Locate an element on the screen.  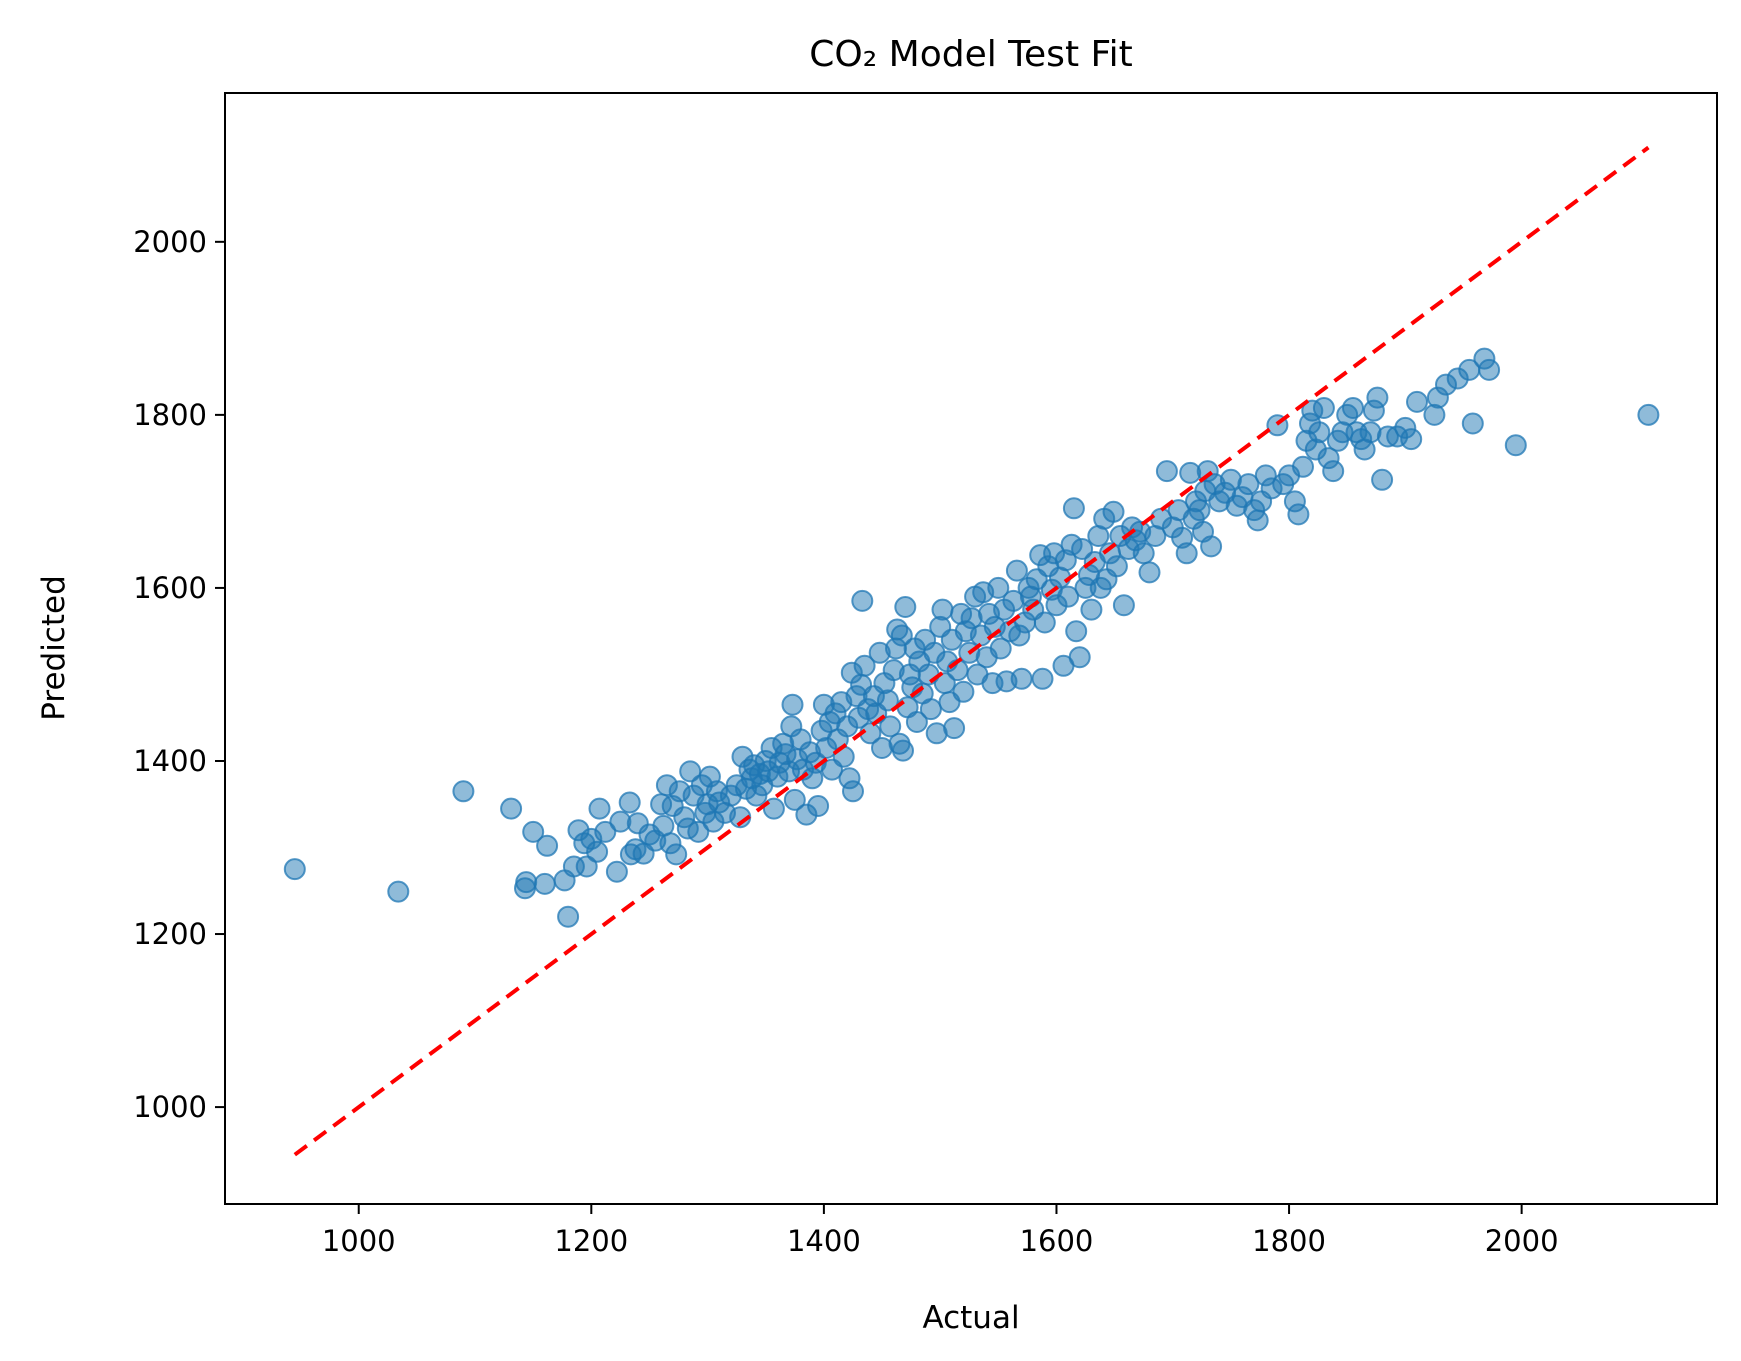
x-tick-label: 2000 is located at coordinates (1522, 1241).